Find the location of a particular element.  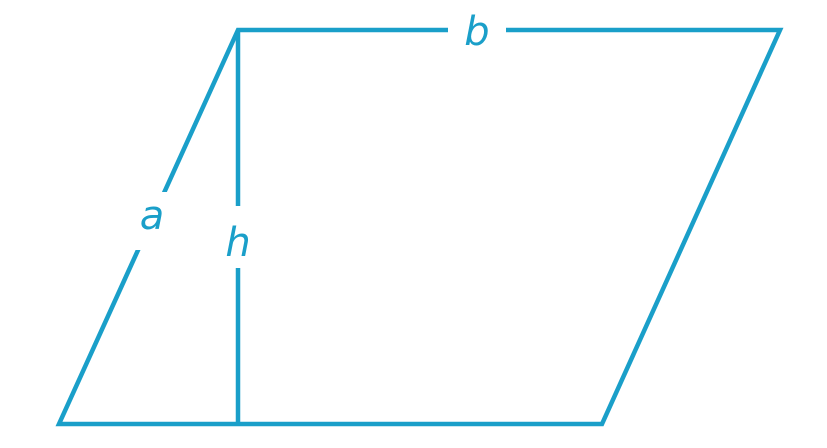

side-label-a: a is located at coordinates (152, 216).